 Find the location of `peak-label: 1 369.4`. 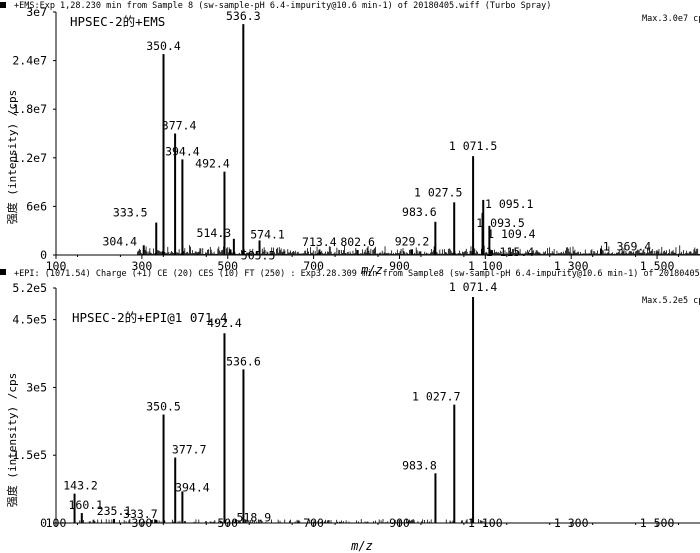

peak-label: 1 369.4 is located at coordinates (627, 247).